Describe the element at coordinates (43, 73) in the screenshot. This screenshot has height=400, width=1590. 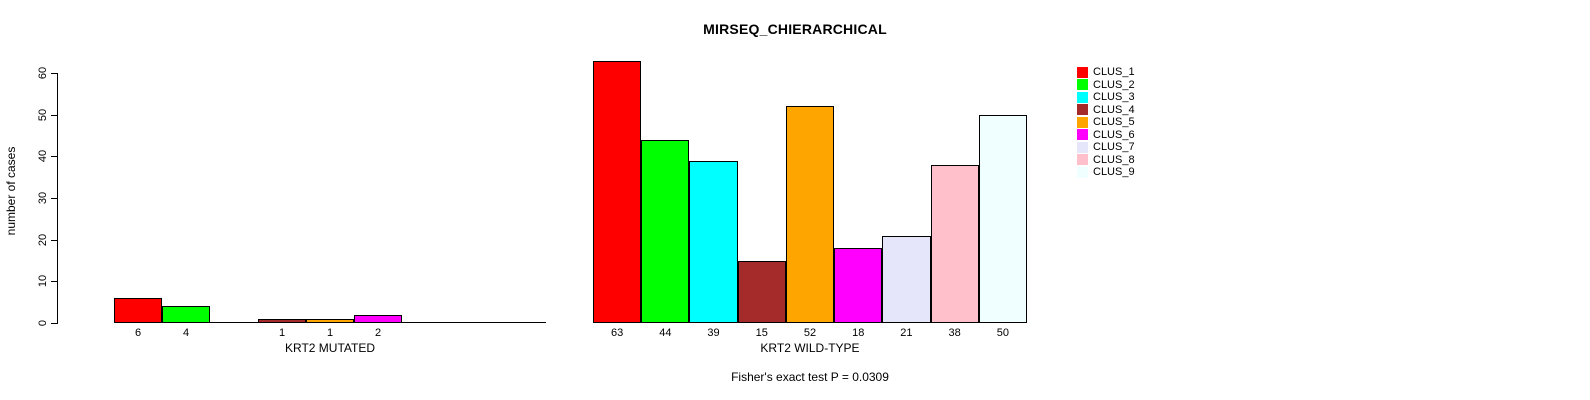
I see `y-axis-tick-label: 60` at that location.